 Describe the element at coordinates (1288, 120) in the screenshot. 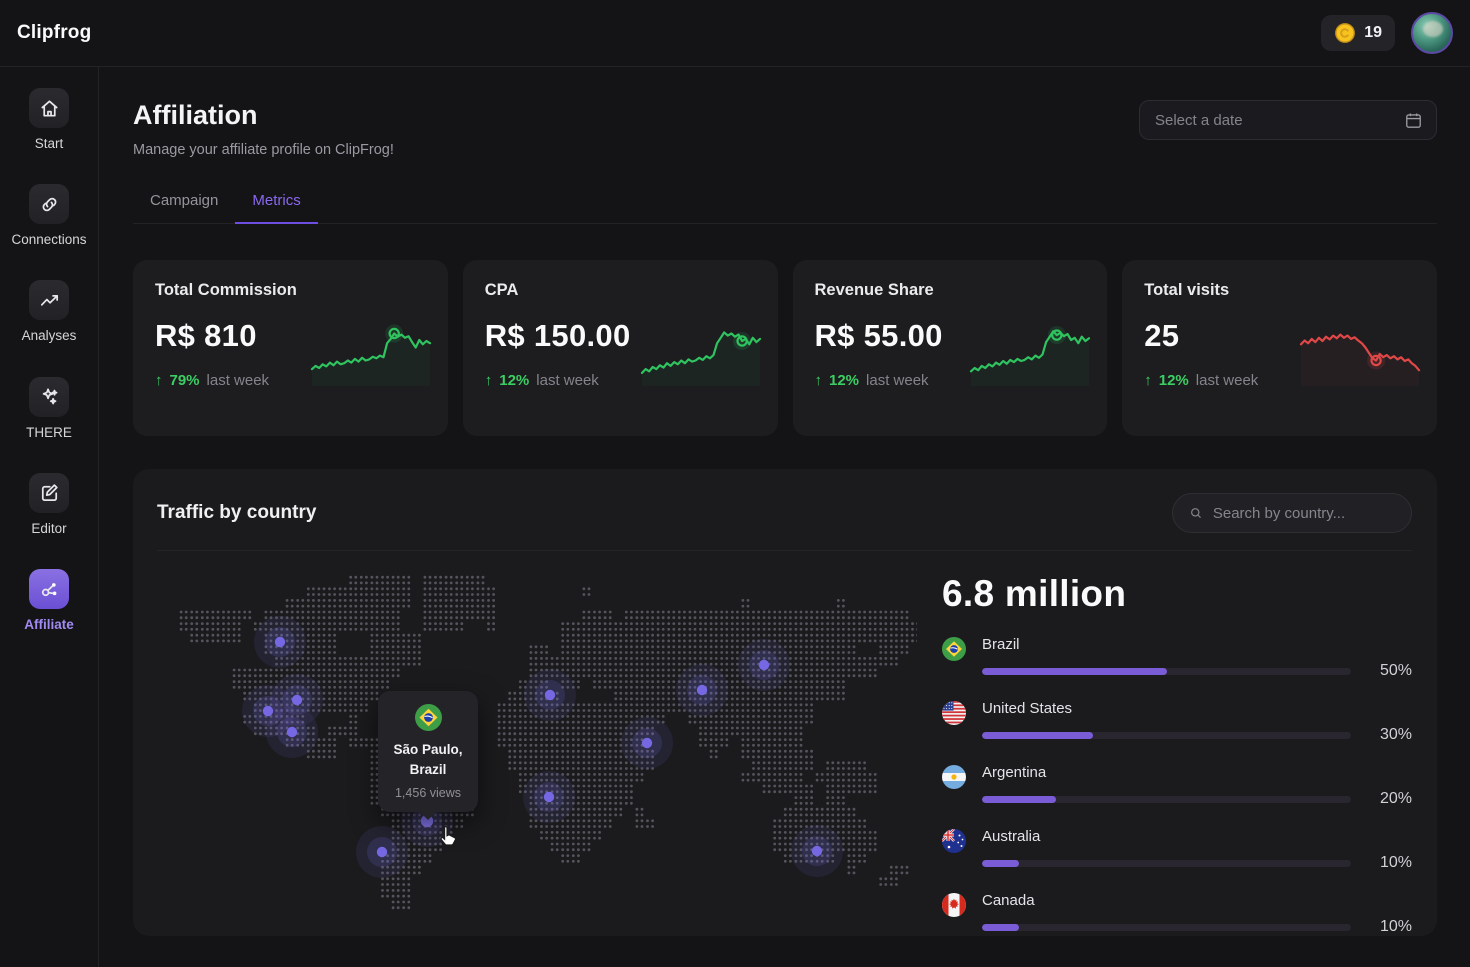

I see `date-picker: Select a date` at that location.